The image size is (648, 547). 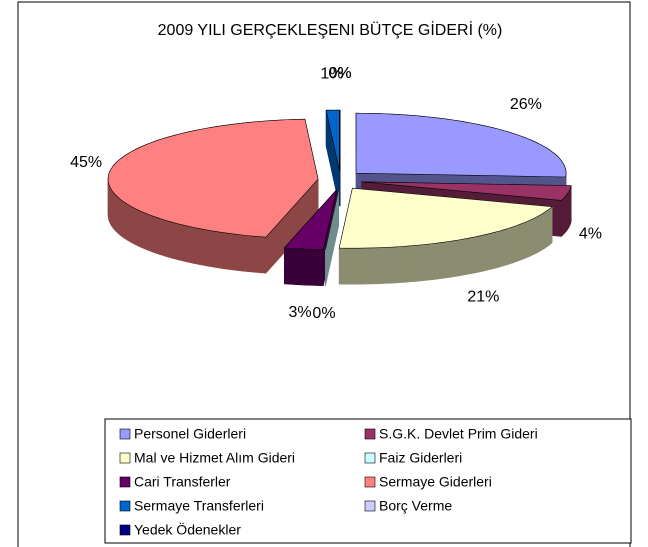 What do you see at coordinates (415, 506) in the screenshot?
I see `legend-label: Borç Verme` at bounding box center [415, 506].